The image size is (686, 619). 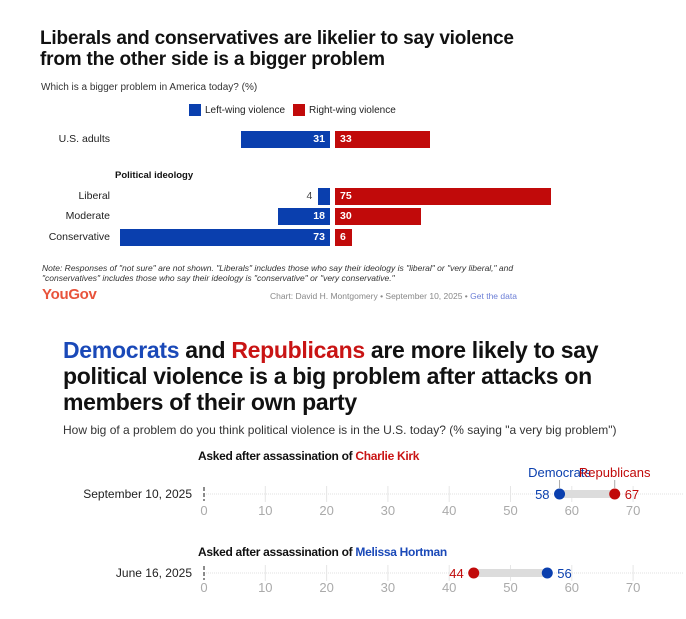 What do you see at coordinates (401, 552) in the screenshot?
I see `panel2-heading-name: Melissa Hortman` at bounding box center [401, 552].